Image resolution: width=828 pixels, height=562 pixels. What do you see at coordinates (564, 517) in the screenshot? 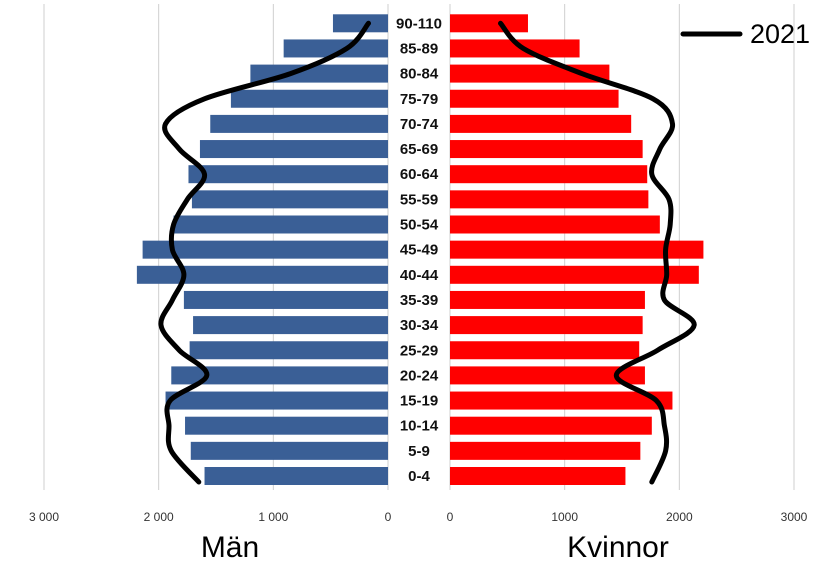
I see `right-tick-label: 1000` at bounding box center [564, 517].